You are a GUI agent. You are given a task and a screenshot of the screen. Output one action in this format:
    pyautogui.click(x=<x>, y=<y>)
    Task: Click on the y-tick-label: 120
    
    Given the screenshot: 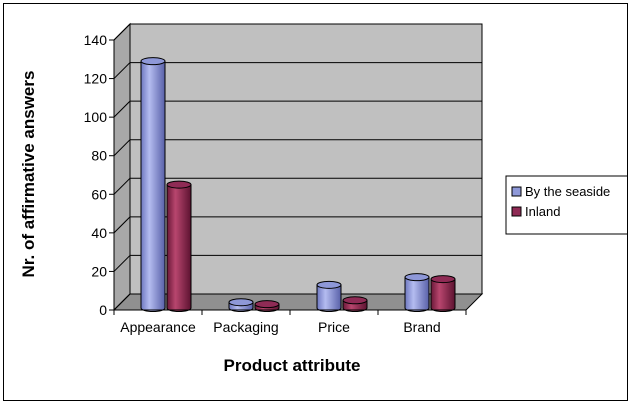 What is the action you would take?
    pyautogui.click(x=96, y=79)
    